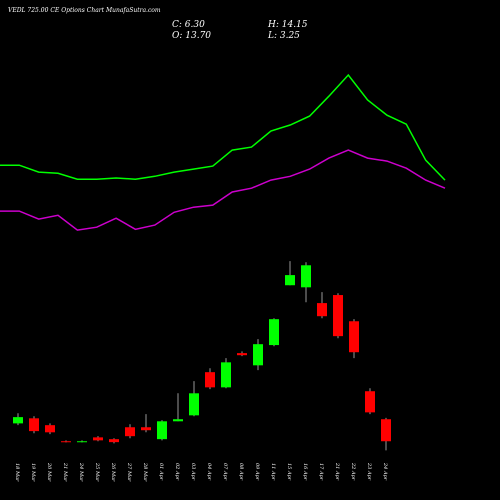  What do you see at coordinates (17, 472) in the screenshot?
I see `x-tick-label: 18 Mar` at bounding box center [17, 472].